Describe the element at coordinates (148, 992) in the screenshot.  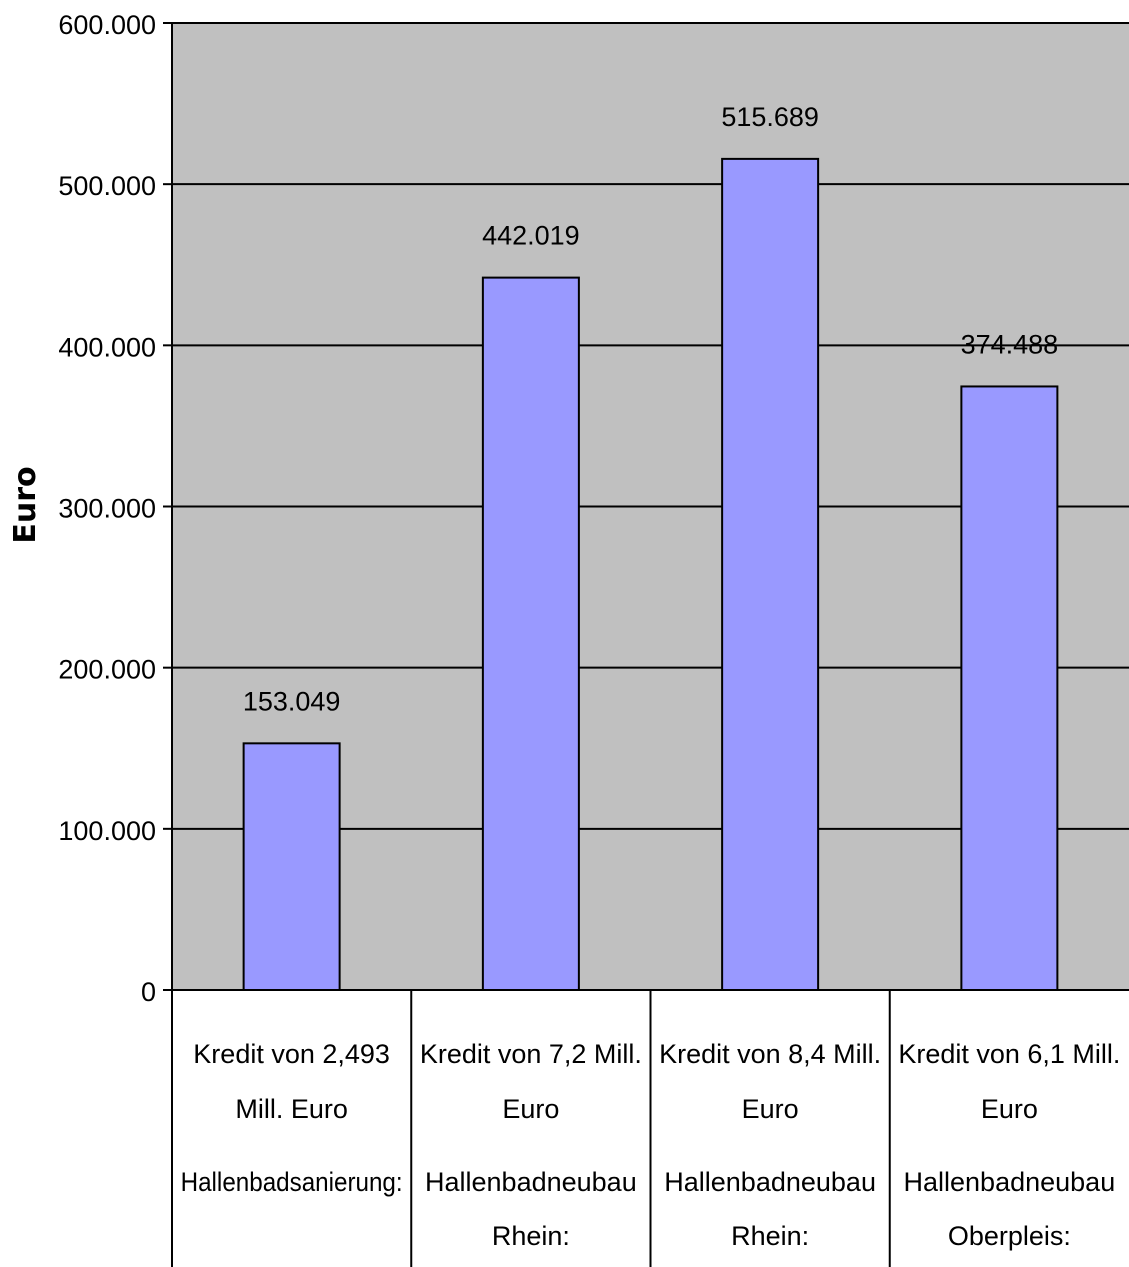
I see `y-tick-label: 0` at that location.